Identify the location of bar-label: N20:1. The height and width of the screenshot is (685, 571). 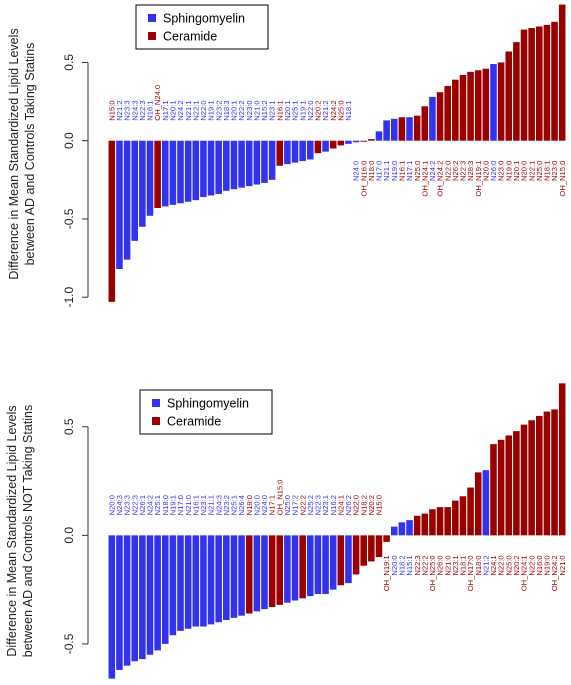
(234, 110).